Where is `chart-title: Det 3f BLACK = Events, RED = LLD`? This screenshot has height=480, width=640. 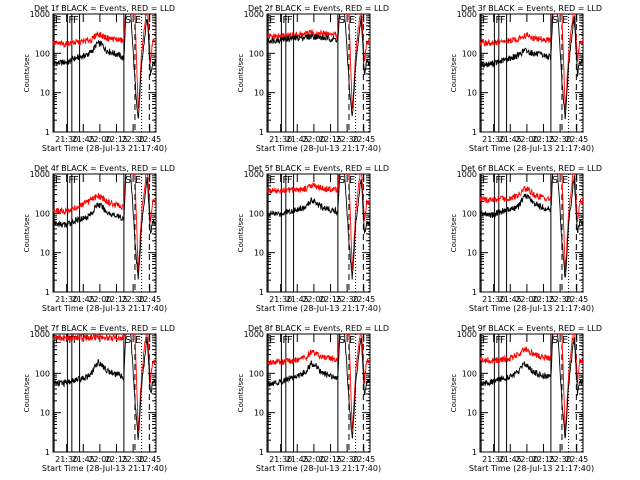
chart-title: Det 3f BLACK = Events, RED = LLD is located at coordinates (531, 8).